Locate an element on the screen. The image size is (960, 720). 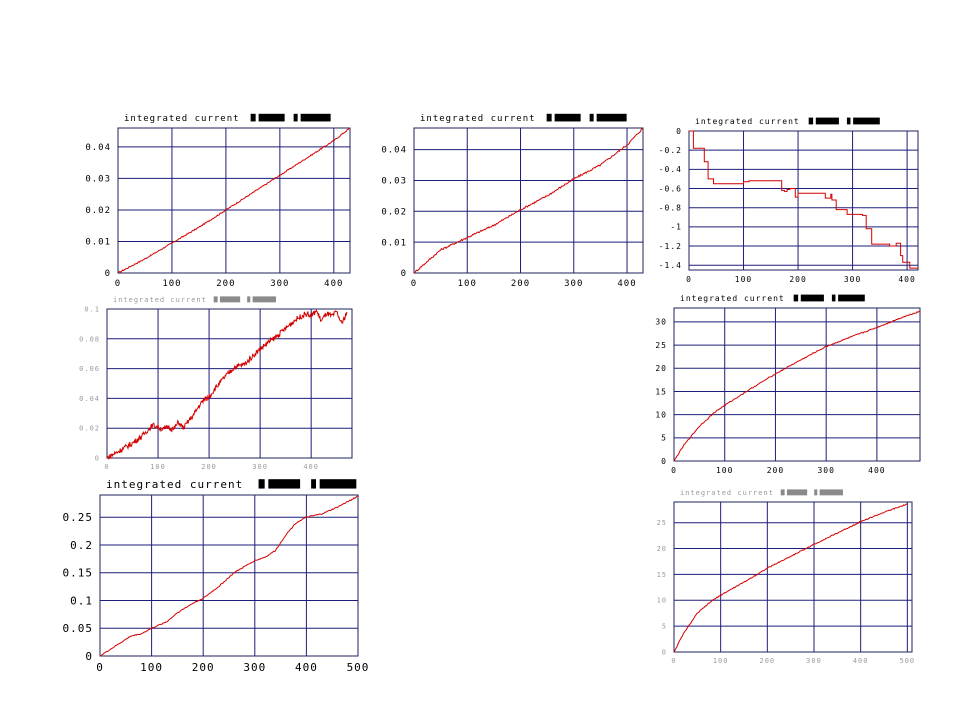
y-tick-label: -0.6 is located at coordinates (670, 188).